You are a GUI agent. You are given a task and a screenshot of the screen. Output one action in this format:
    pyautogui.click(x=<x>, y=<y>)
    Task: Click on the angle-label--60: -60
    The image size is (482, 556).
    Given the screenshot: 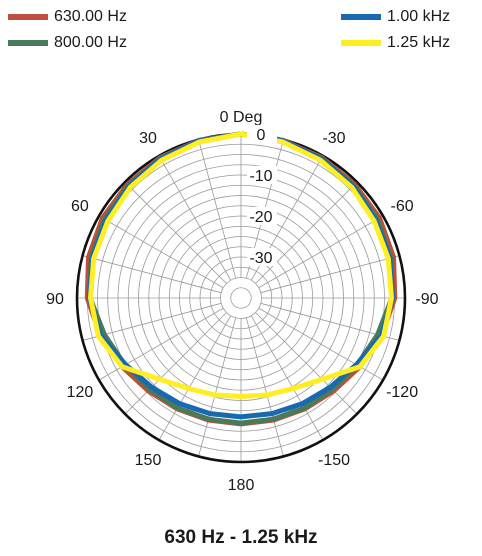 What is the action you would take?
    pyautogui.click(x=402, y=206)
    